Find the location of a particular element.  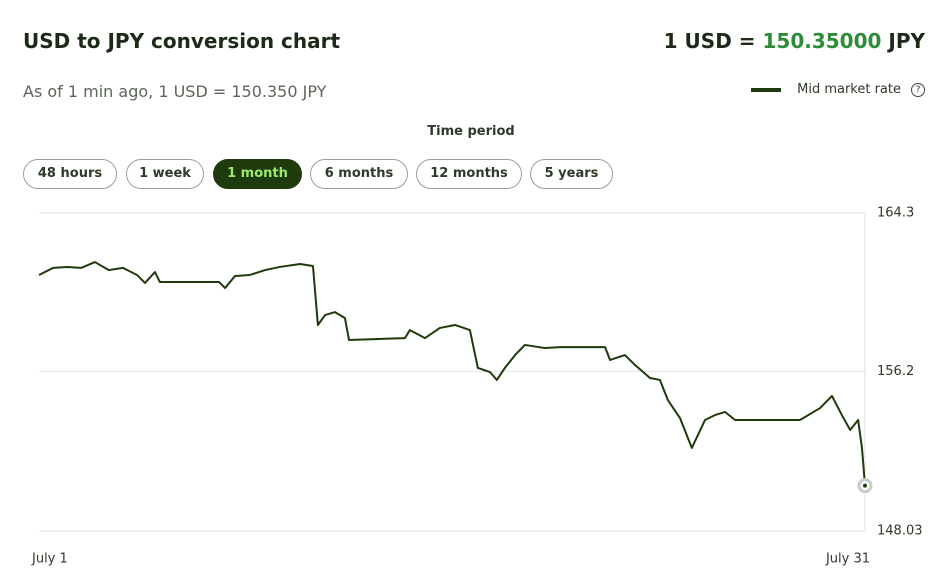

help-icon: ? is located at coordinates (918, 89).